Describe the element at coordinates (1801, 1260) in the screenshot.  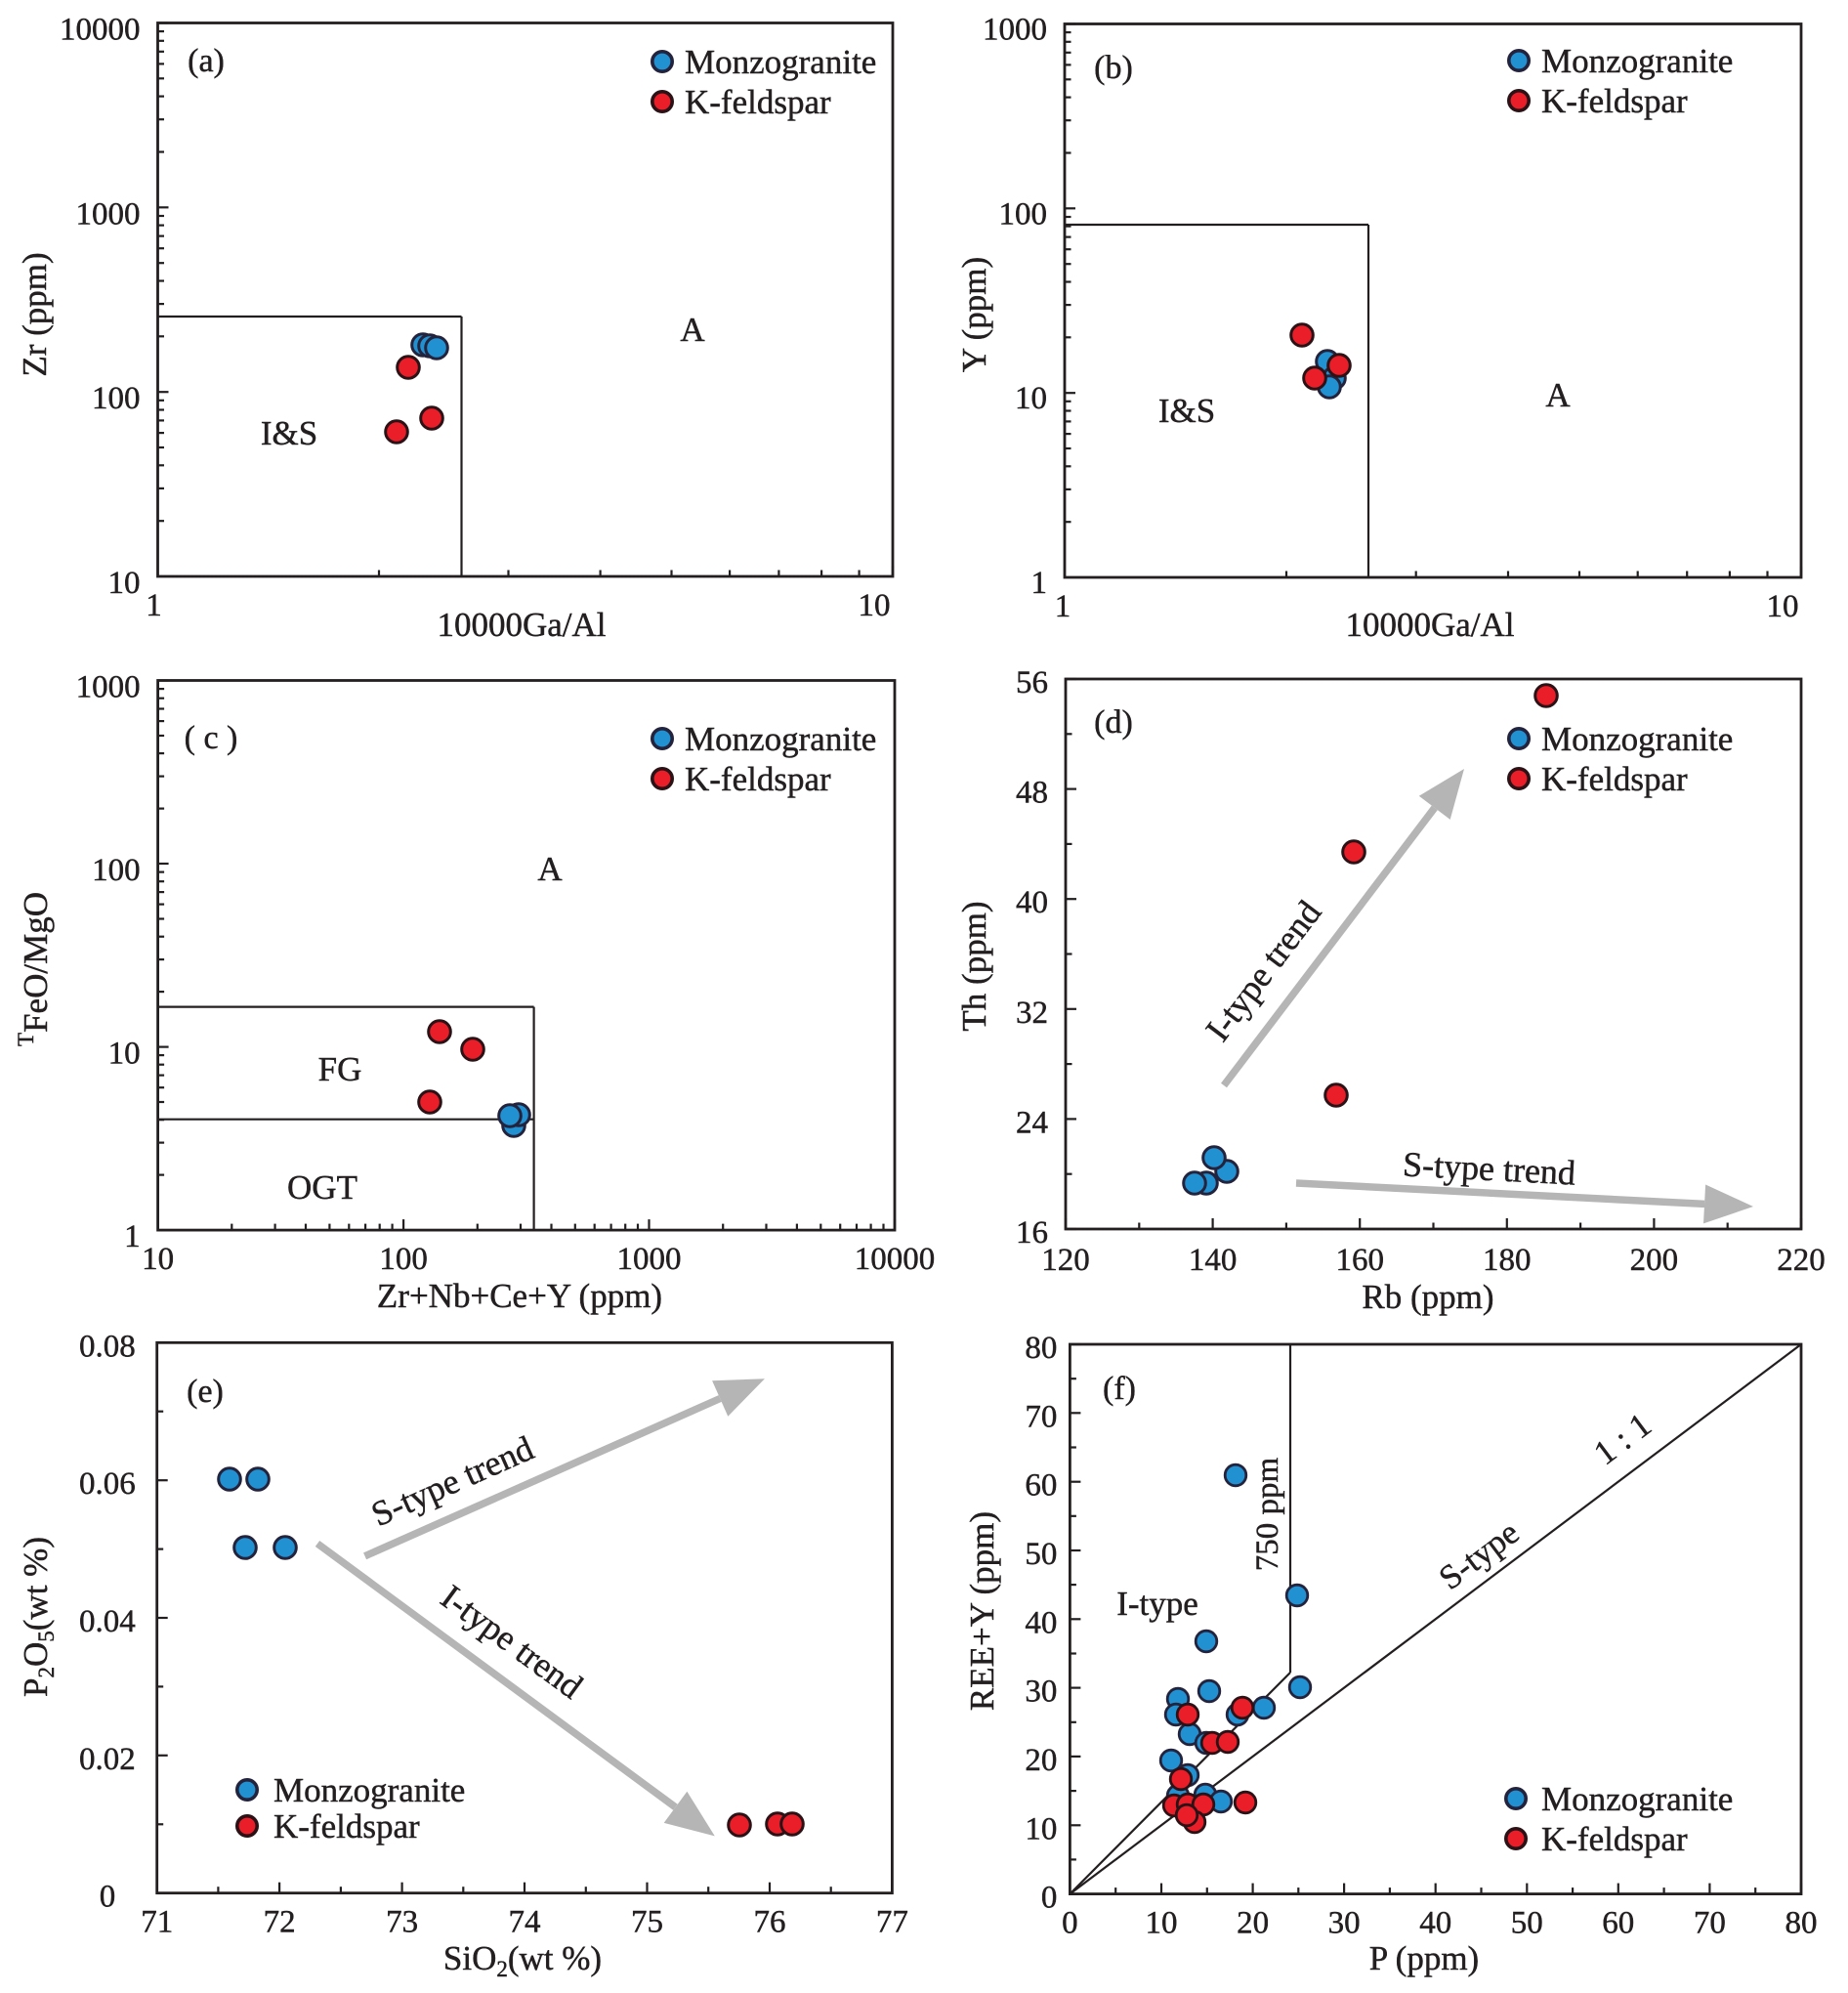
I see `svg-text: 220` at that location.